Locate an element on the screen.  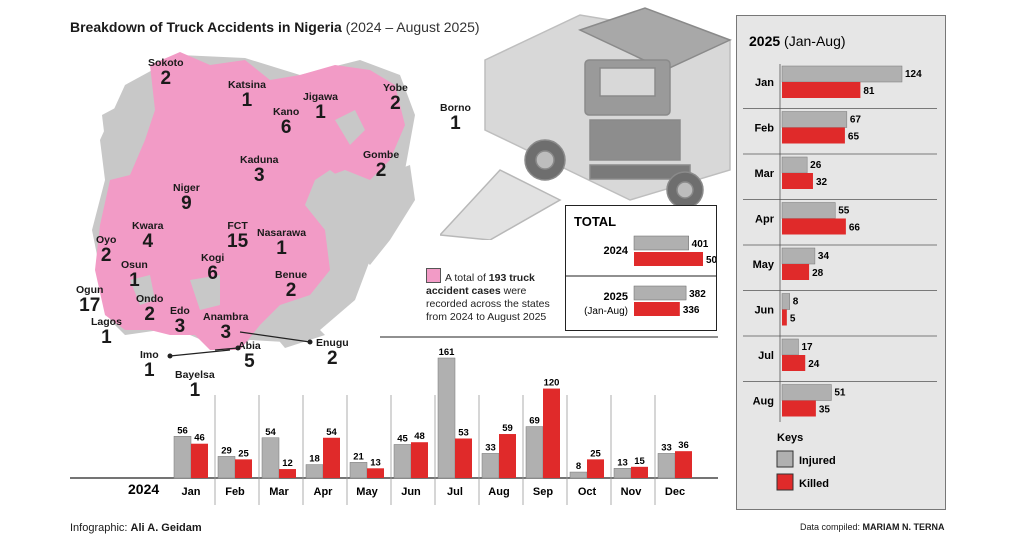
bar-2025-killed-mar is located at coordinates (797, 181).